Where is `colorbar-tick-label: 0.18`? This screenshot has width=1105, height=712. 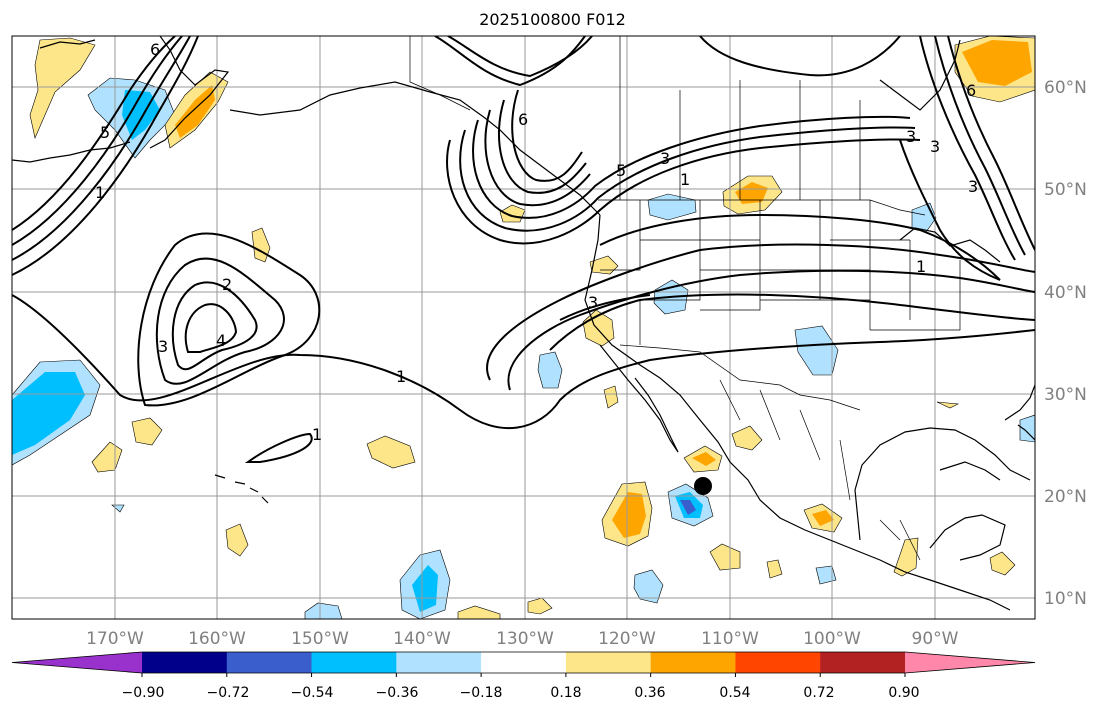 colorbar-tick-label: 0.18 is located at coordinates (565, 693).